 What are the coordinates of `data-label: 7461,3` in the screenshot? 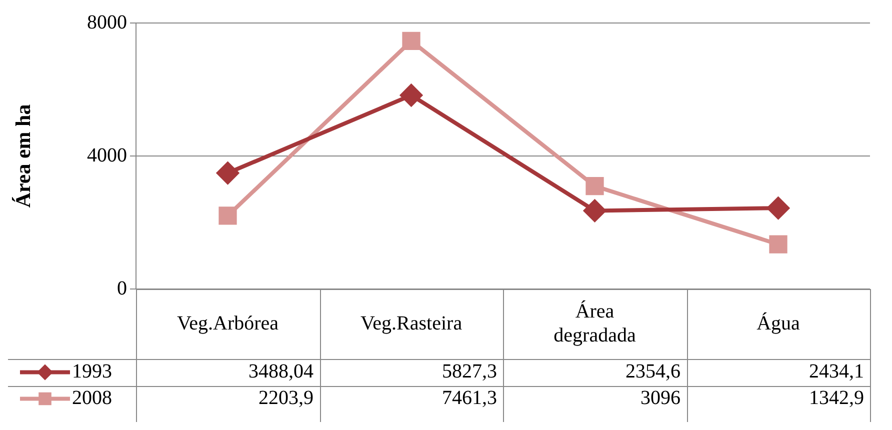 It's located at (469, 398).